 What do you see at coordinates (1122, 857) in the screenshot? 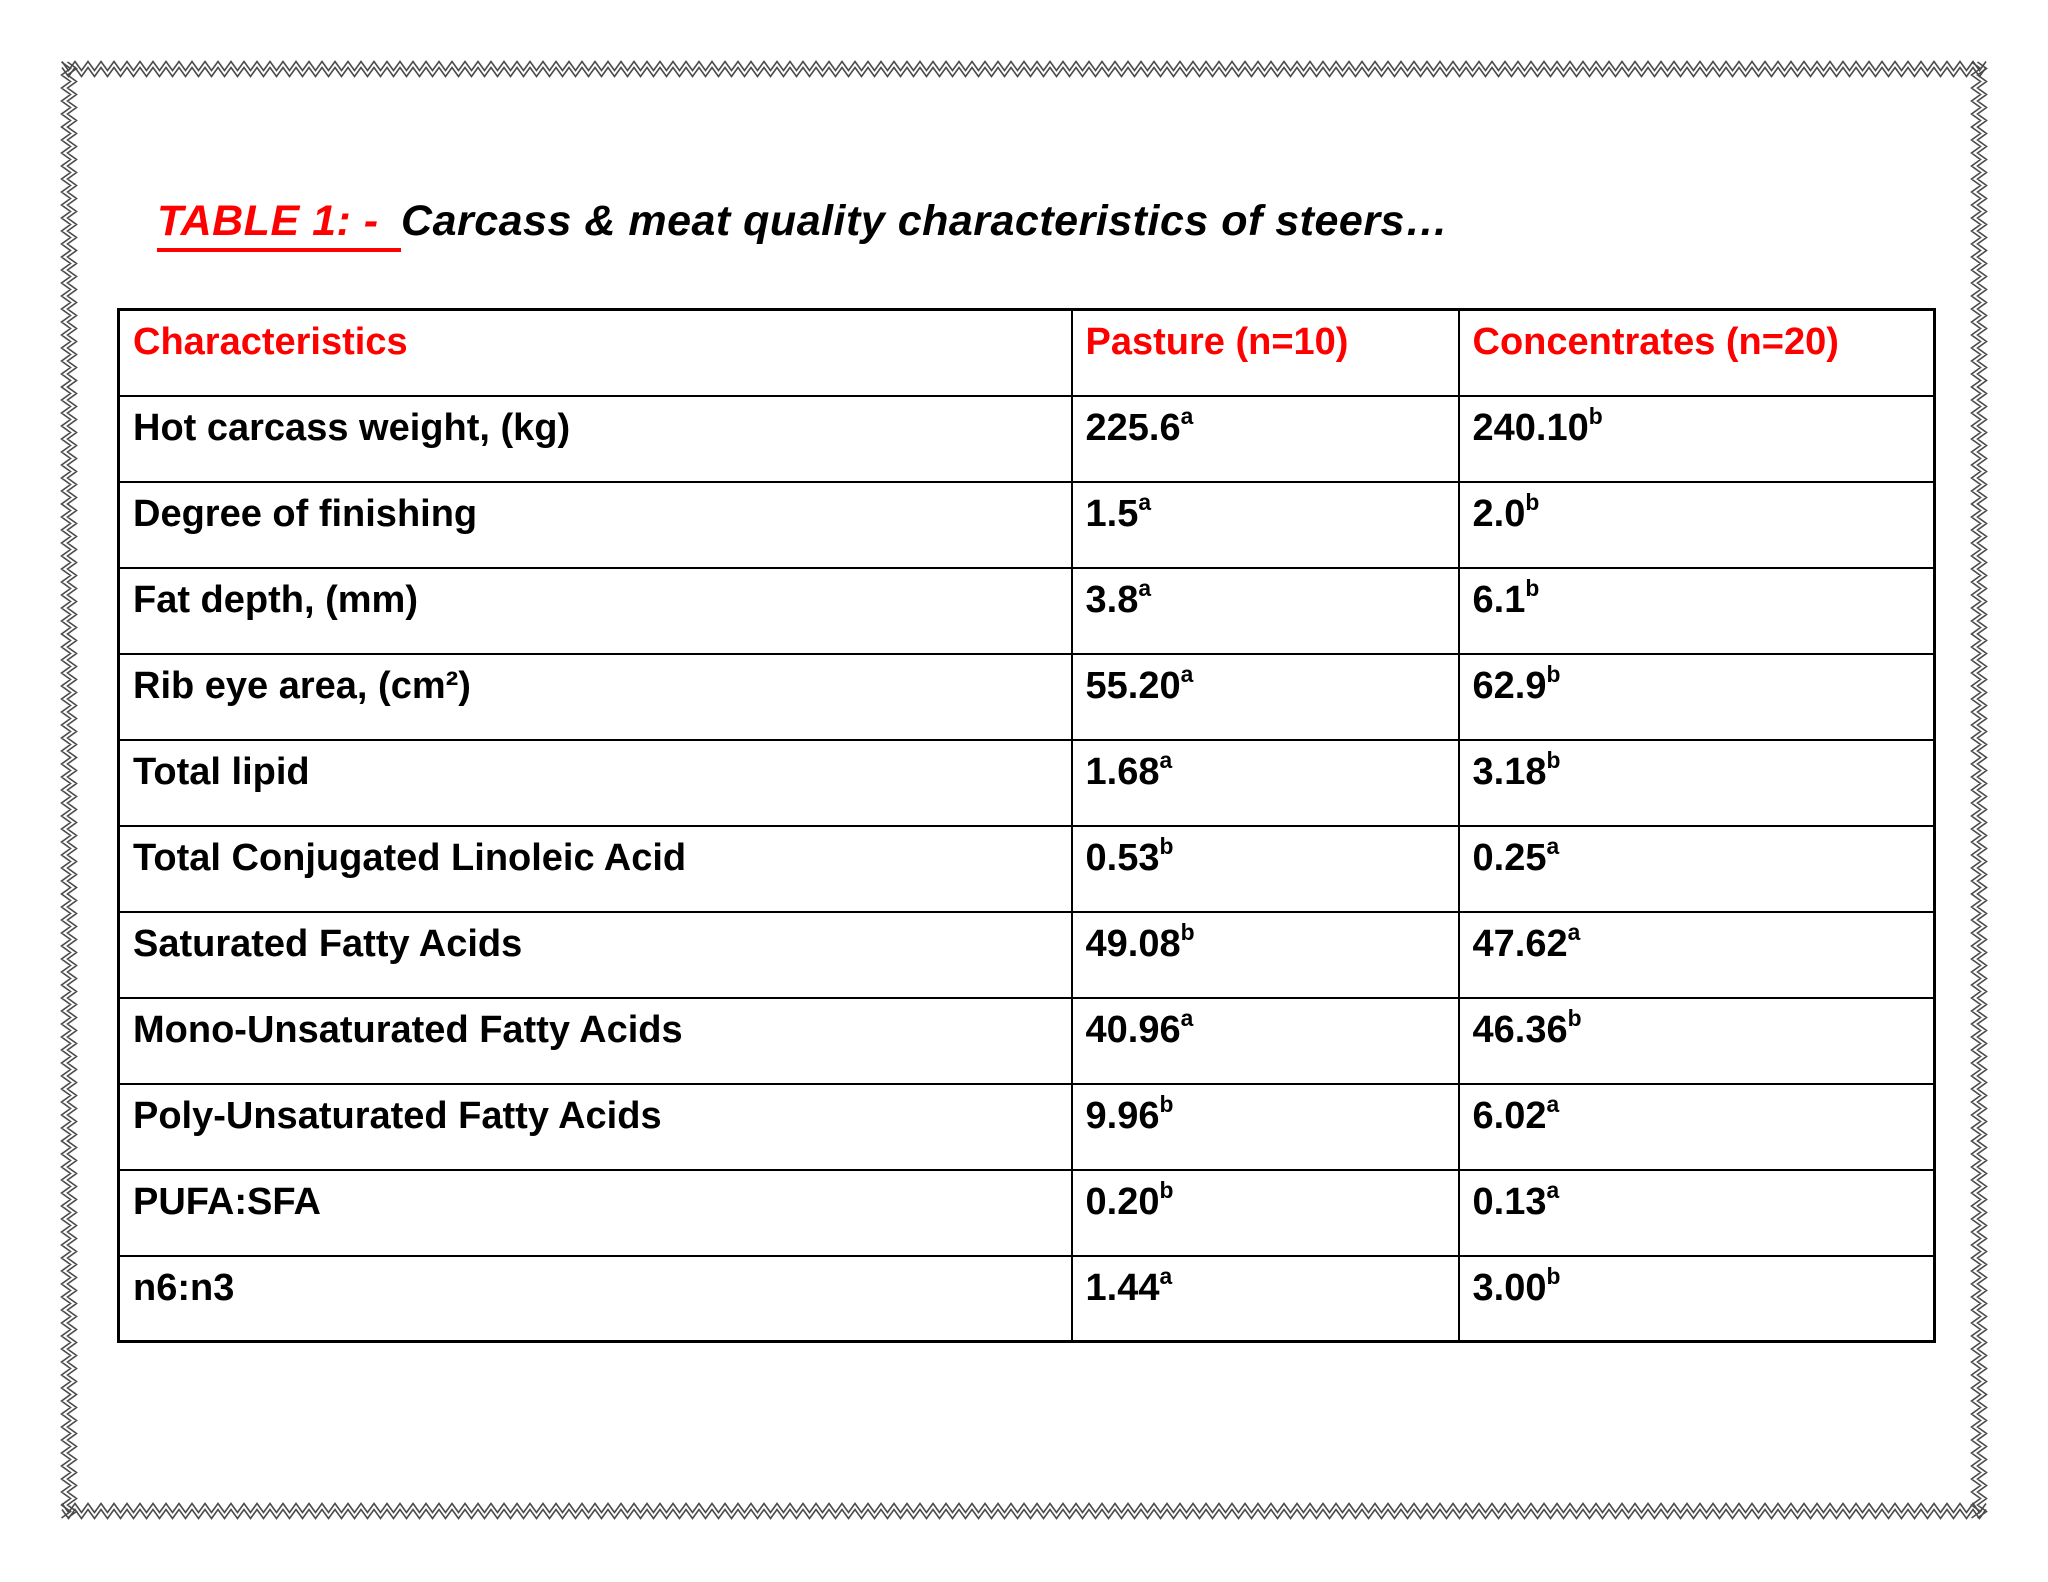
I see `cell-value: 0.53` at bounding box center [1122, 857].